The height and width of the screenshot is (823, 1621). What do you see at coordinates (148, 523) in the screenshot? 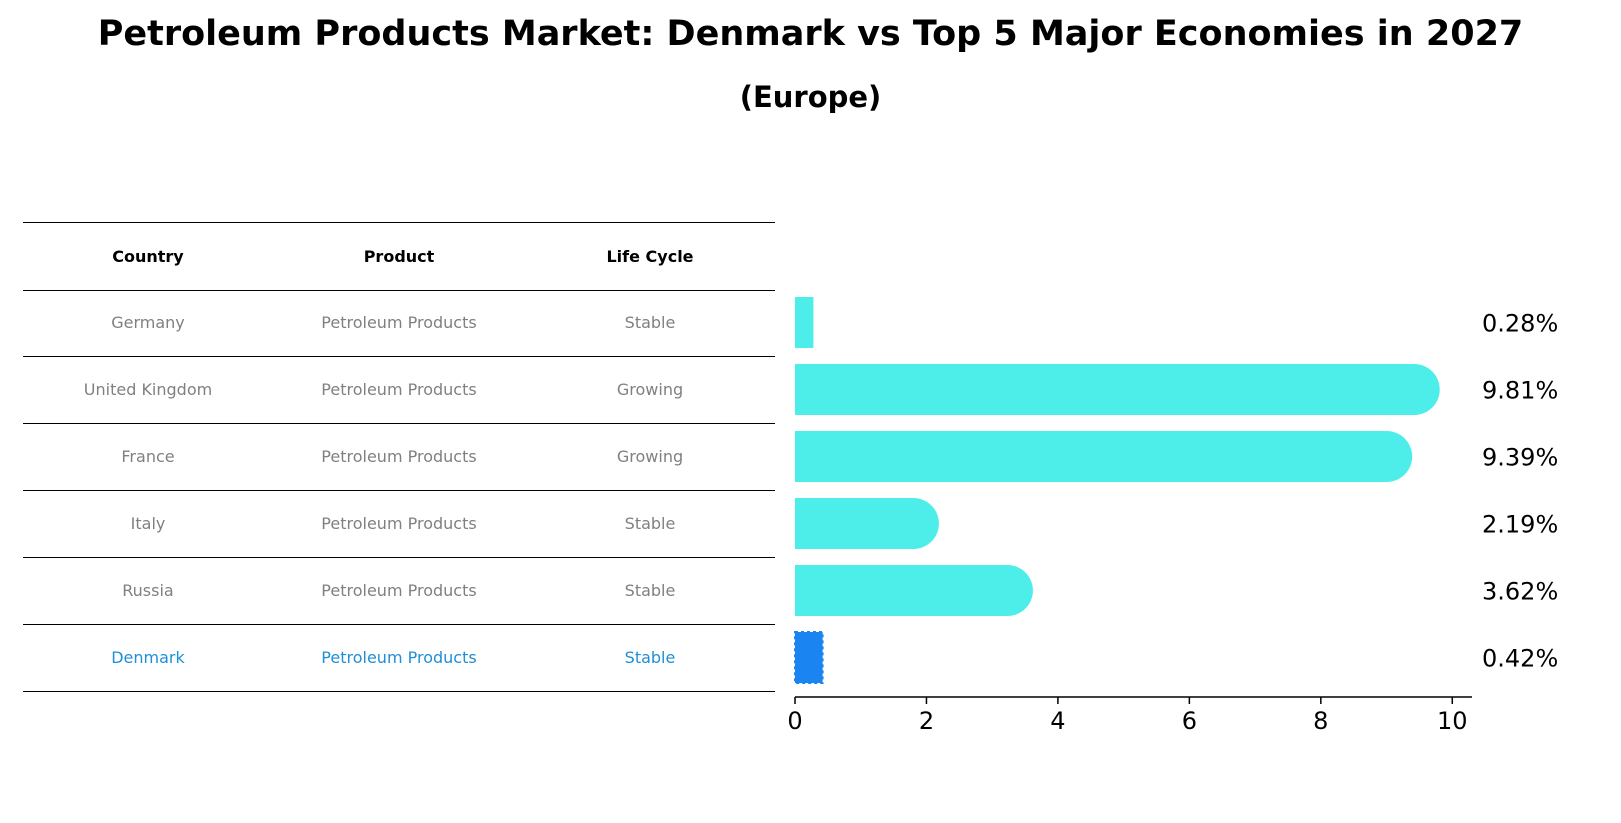
I see `cell-country: Italy` at bounding box center [148, 523].